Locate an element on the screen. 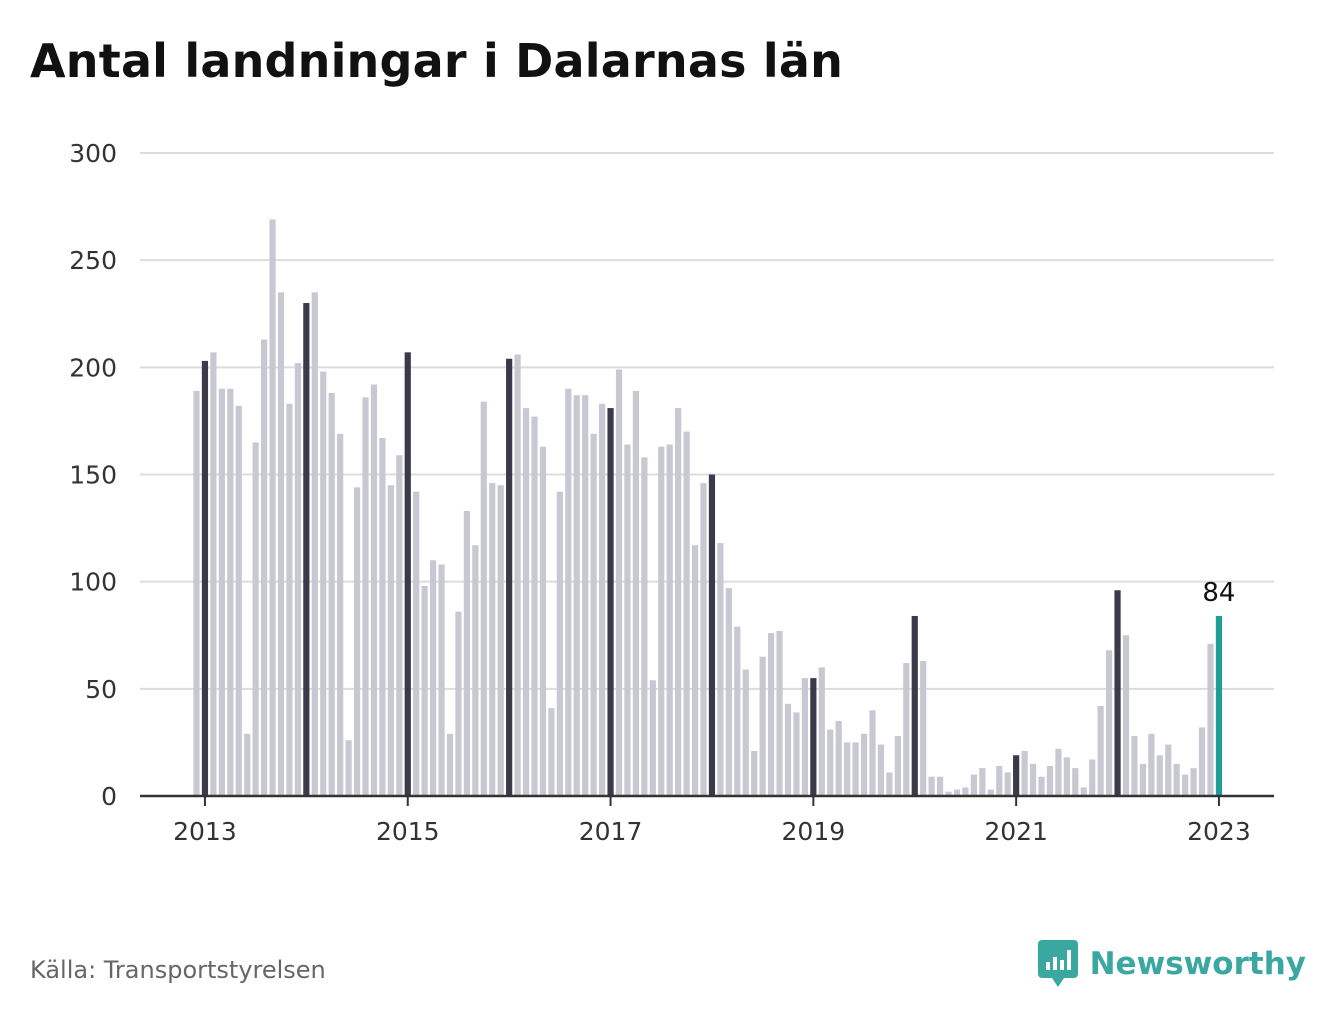  y-tick-label: 300 is located at coordinates (93, 153).